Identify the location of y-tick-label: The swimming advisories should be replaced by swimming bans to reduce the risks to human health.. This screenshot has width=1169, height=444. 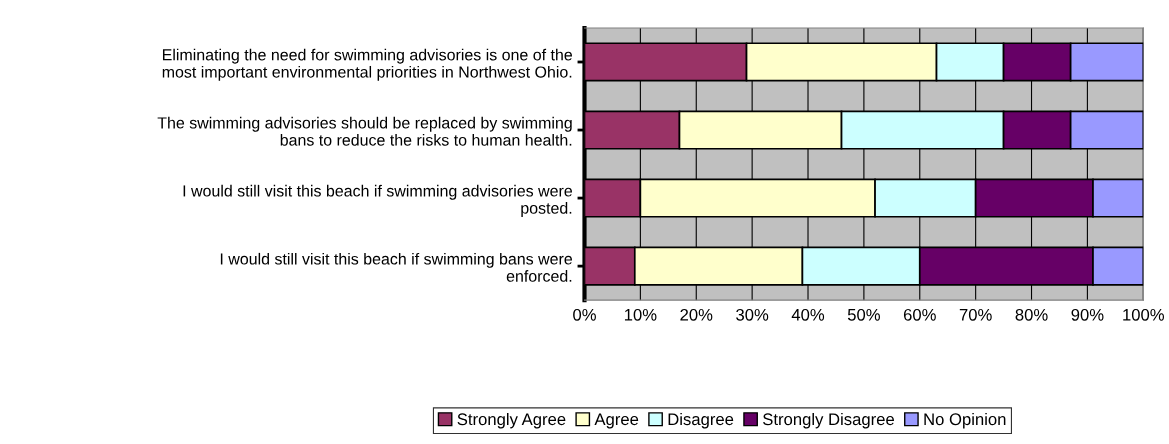
(364, 131).